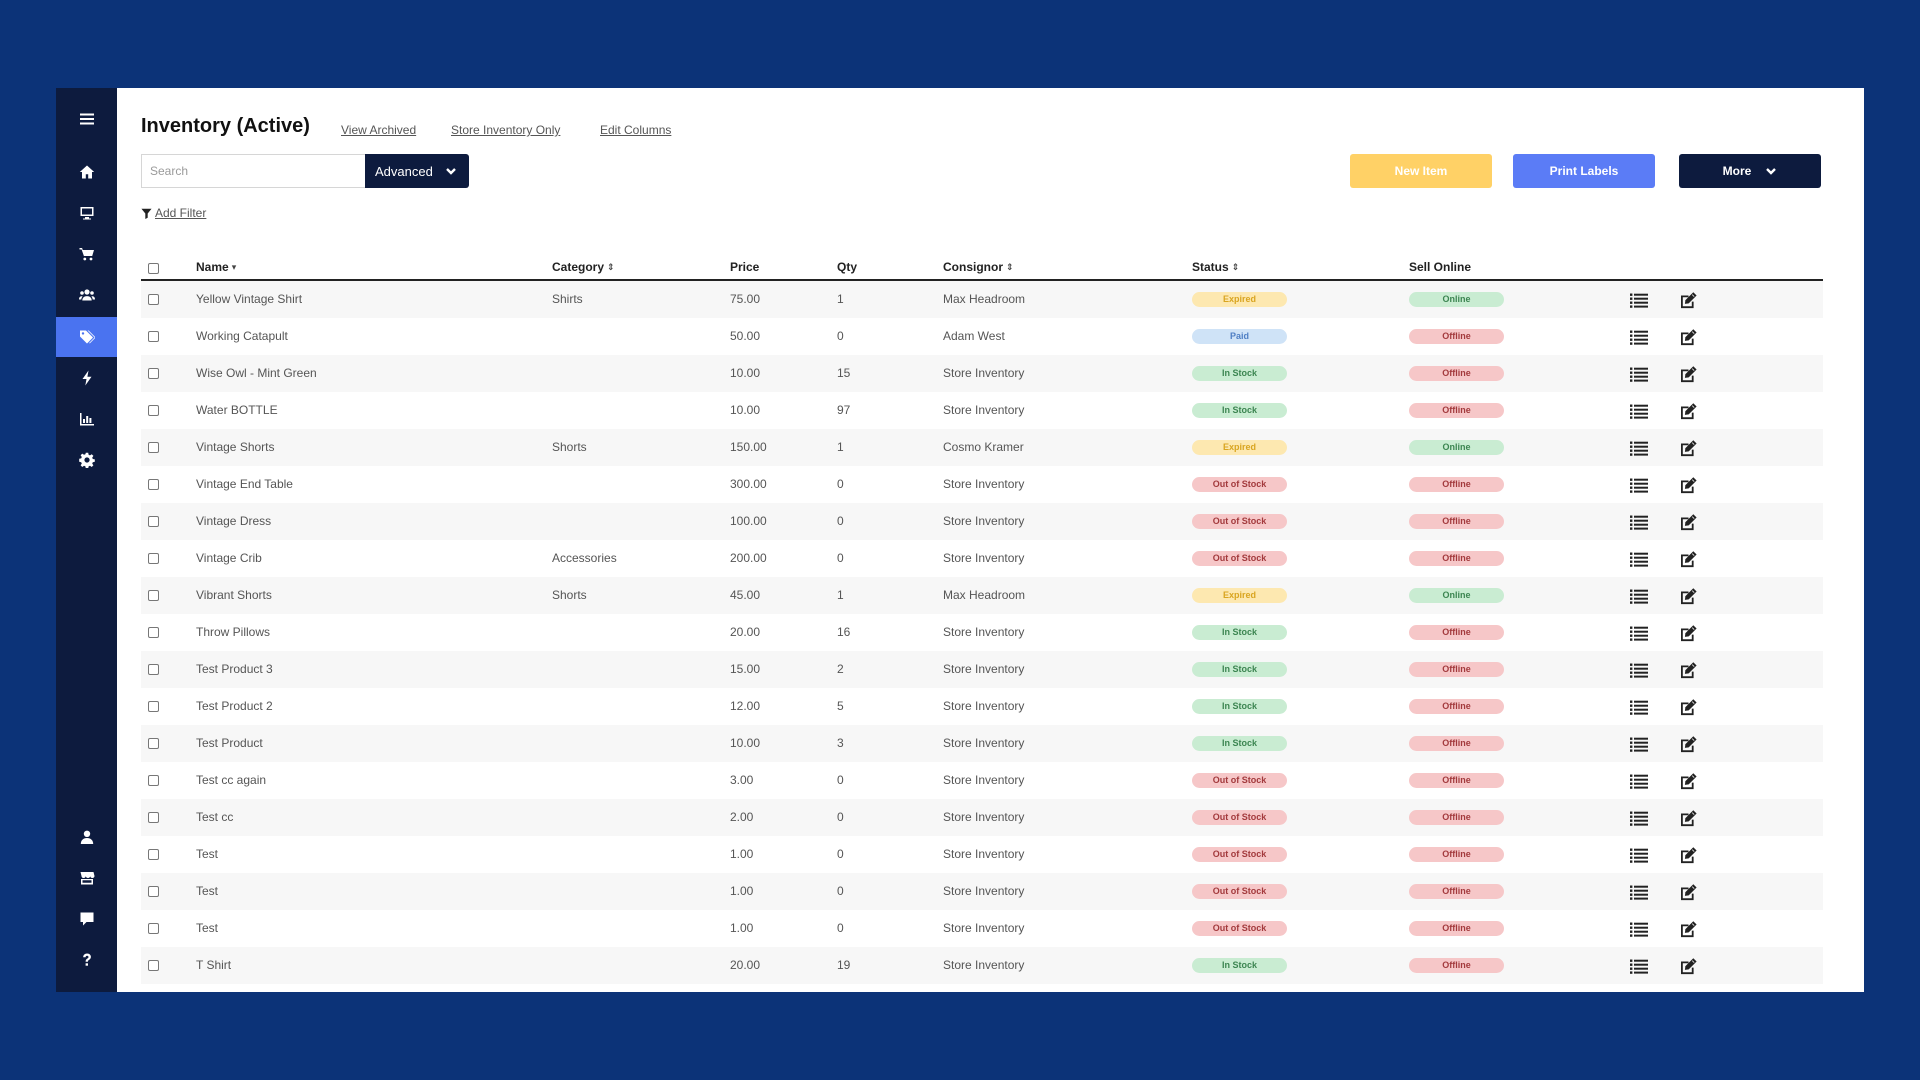  What do you see at coordinates (86, 460) in the screenshot?
I see `sidebar-item-settings` at bounding box center [86, 460].